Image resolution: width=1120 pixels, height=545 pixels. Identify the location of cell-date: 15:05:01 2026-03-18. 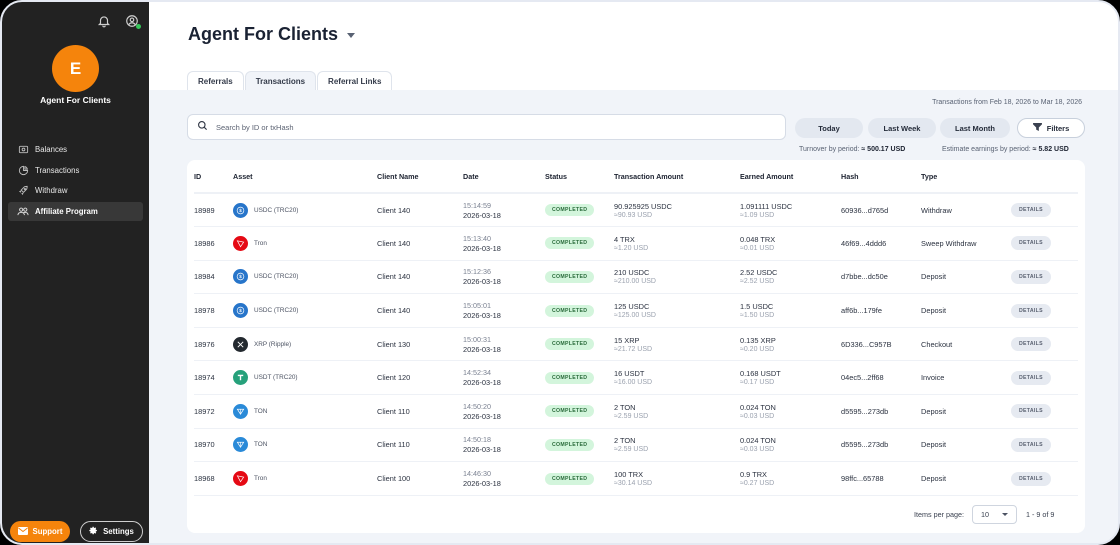
(504, 310).